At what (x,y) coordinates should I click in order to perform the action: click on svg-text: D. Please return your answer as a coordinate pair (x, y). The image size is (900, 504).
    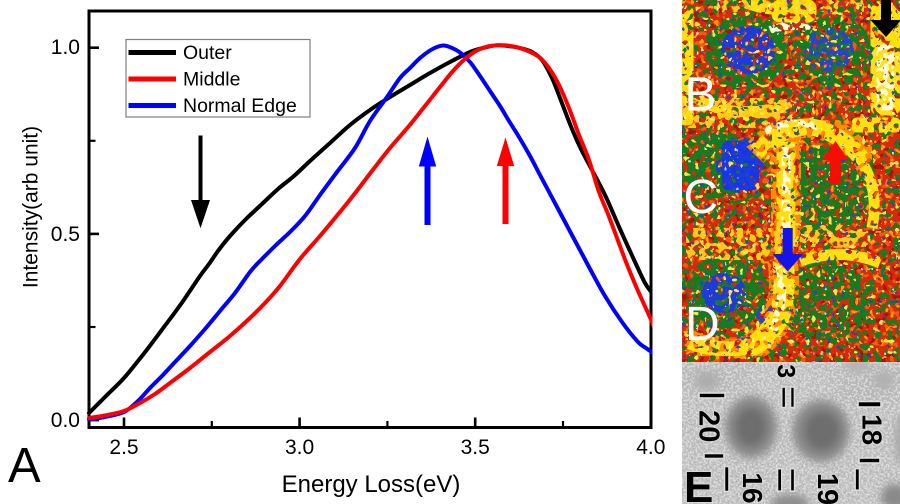
    Looking at the image, I should click on (702, 324).